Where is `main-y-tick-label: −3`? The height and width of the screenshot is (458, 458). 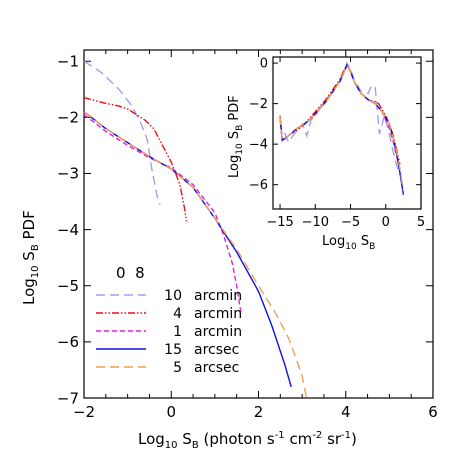
main-y-tick-label: −3 is located at coordinates (68, 174).